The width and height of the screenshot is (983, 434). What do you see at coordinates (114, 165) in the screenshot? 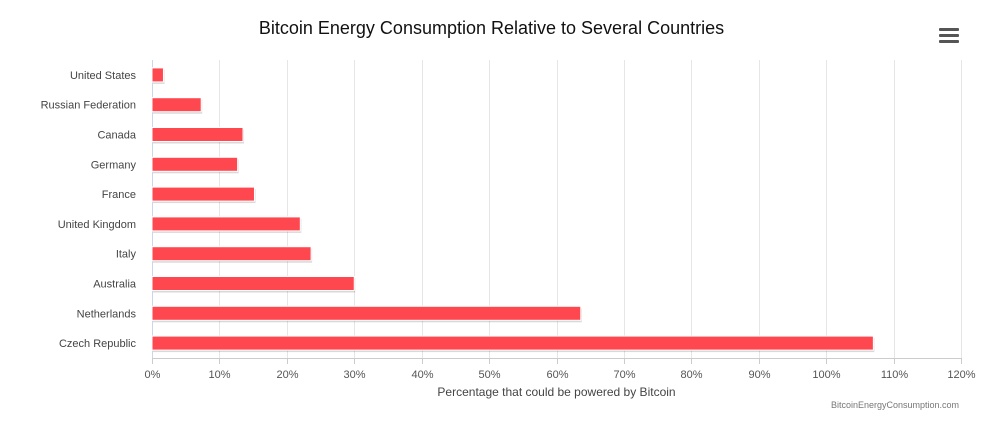
I see `y-tick-label: Germany` at bounding box center [114, 165].